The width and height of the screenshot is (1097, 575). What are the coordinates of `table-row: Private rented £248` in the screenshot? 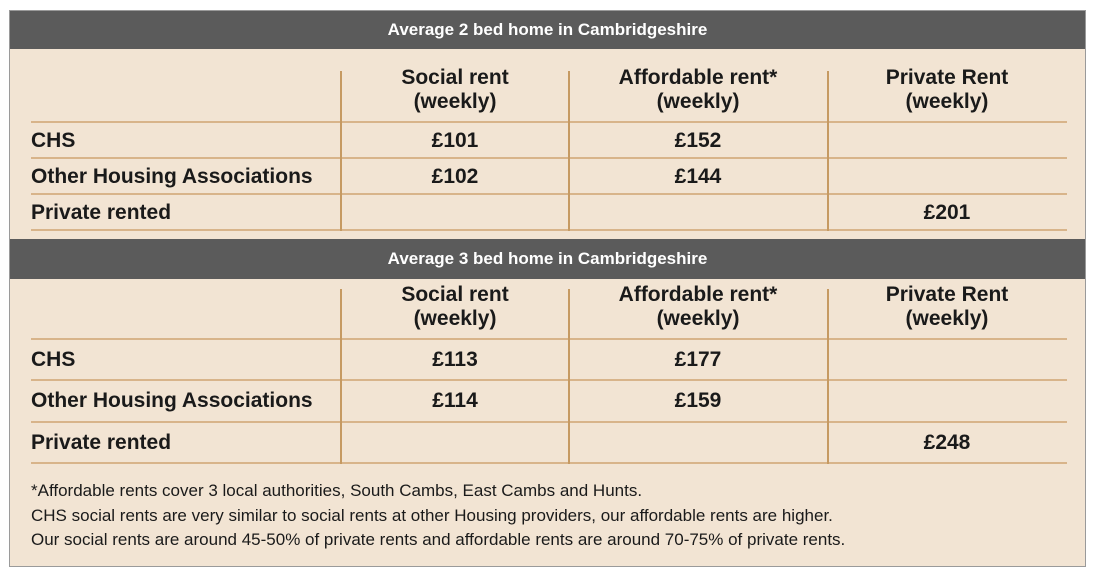 It's located at (549, 442).